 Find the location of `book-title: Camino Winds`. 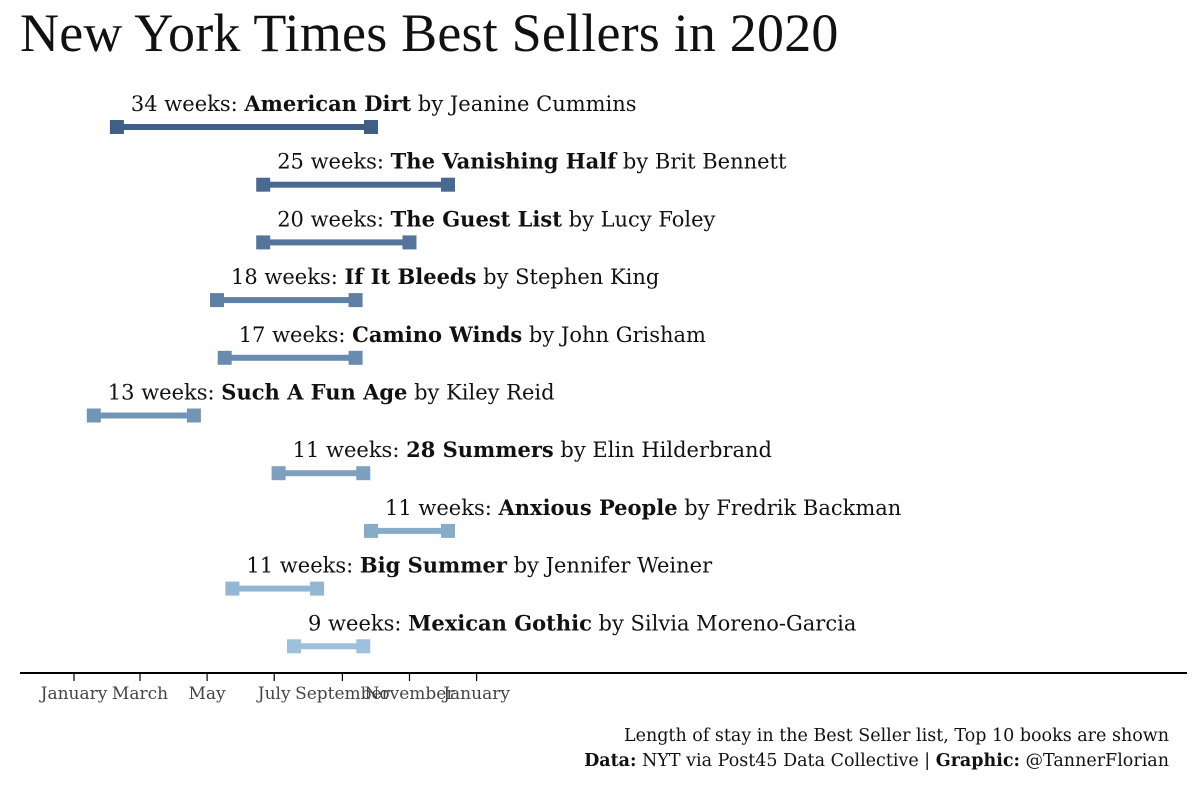

book-title: Camino Winds is located at coordinates (437, 334).